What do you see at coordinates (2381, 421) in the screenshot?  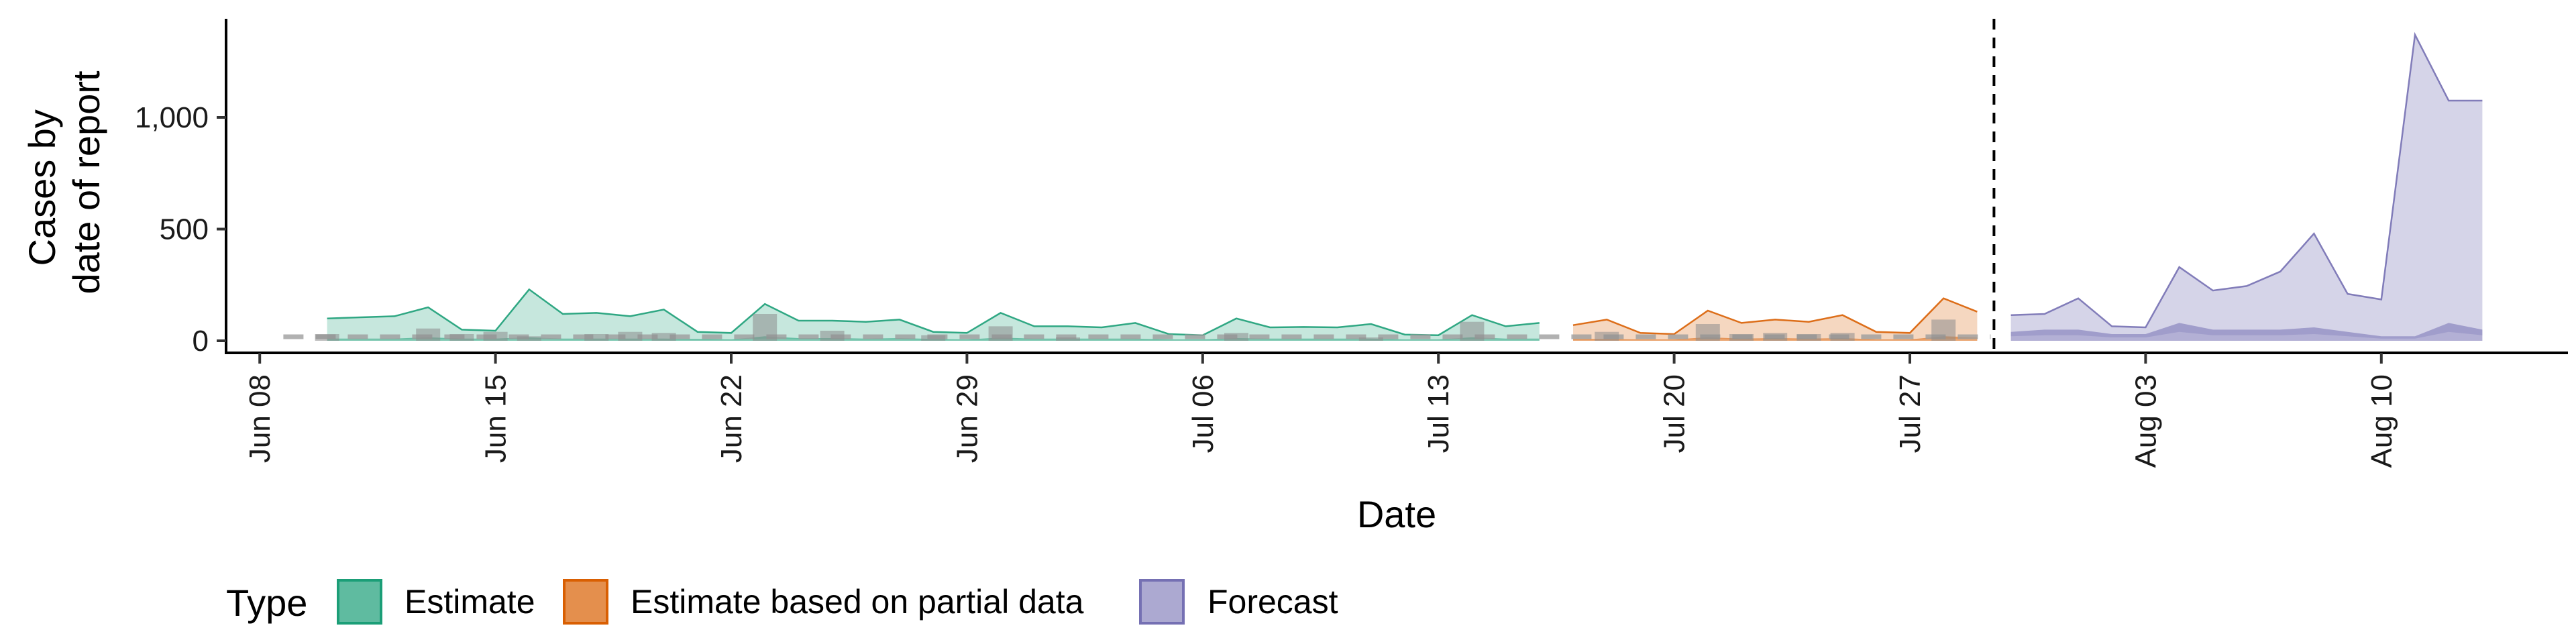 I see `x-tick-label: Aug 10` at bounding box center [2381, 421].